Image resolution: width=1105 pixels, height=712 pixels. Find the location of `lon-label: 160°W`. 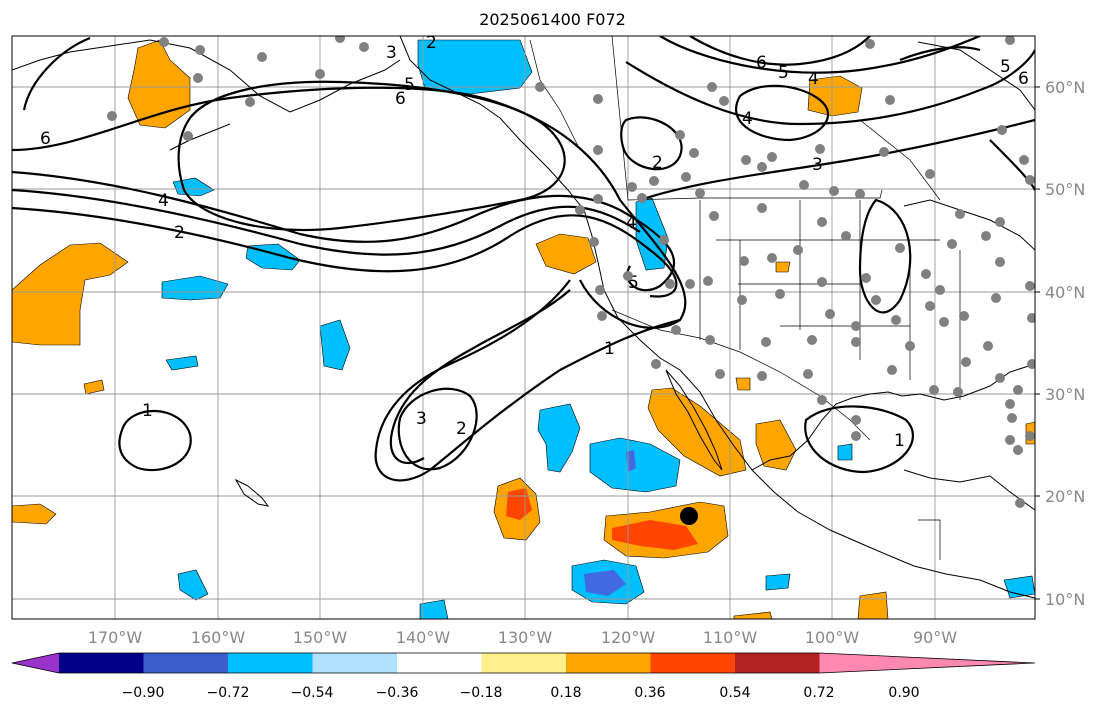

lon-label: 160°W is located at coordinates (218, 637).